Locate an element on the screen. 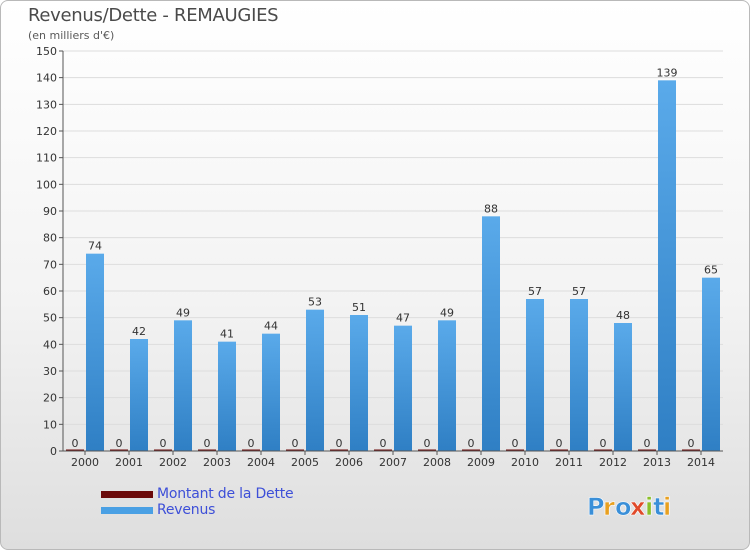 This screenshot has height=550, width=750. revenus-value-label: 44 is located at coordinates (271, 326).